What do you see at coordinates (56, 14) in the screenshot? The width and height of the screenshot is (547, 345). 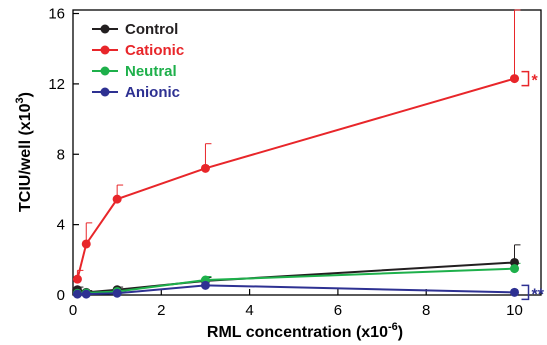 I see `y-tick-label: 16` at bounding box center [56, 14].